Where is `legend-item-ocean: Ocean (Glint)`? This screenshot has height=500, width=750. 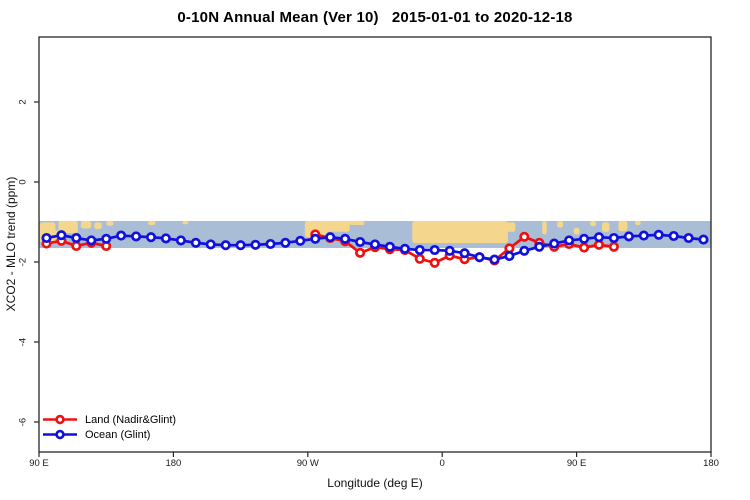
legend-item-ocean: Ocean (Glint) is located at coordinates (109, 434).